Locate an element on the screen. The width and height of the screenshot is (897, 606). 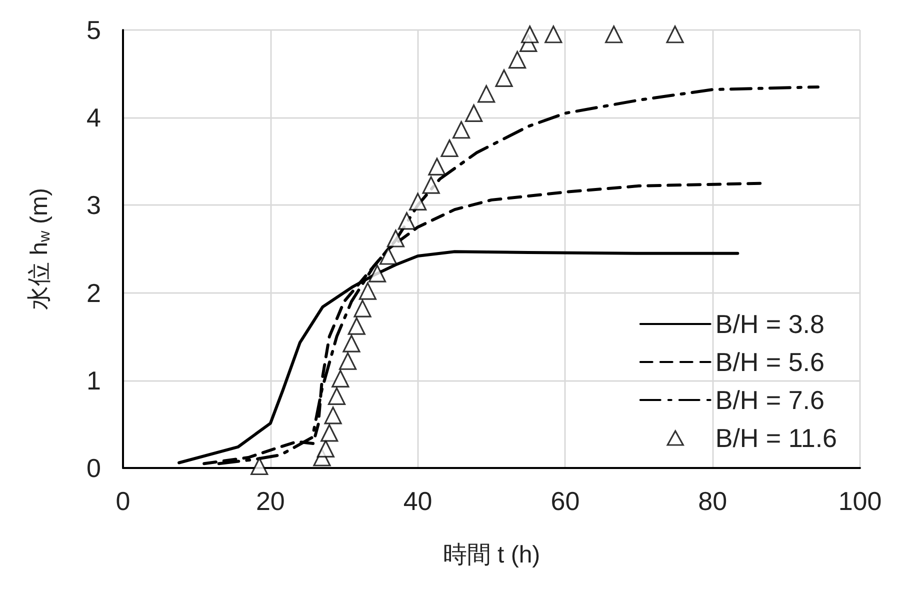
legend-label: B/H = 7.6 is located at coordinates (769, 400).